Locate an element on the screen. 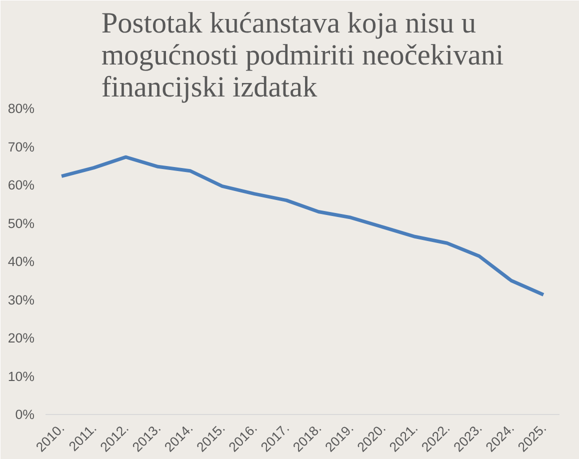  y-tick-label: 20% is located at coordinates (21, 338).